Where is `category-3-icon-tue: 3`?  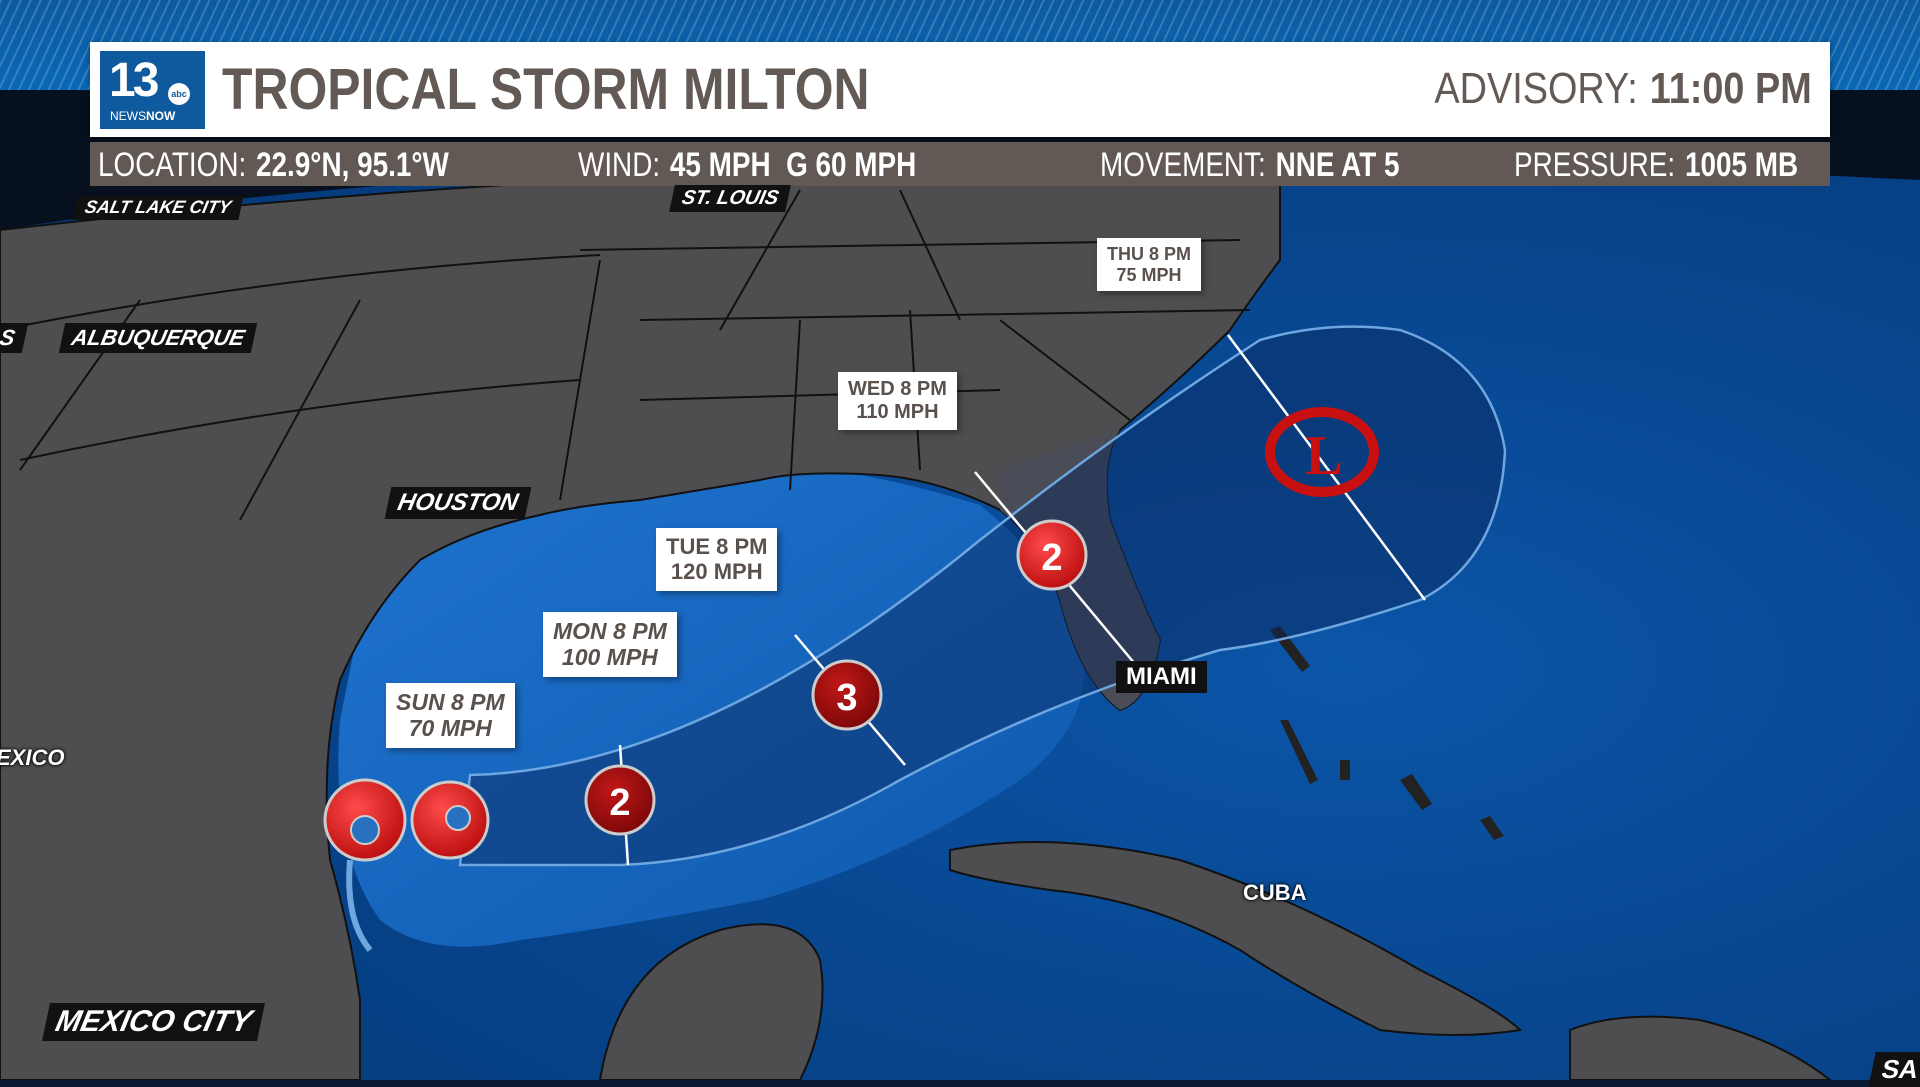 category-3-icon-tue: 3 is located at coordinates (847, 695).